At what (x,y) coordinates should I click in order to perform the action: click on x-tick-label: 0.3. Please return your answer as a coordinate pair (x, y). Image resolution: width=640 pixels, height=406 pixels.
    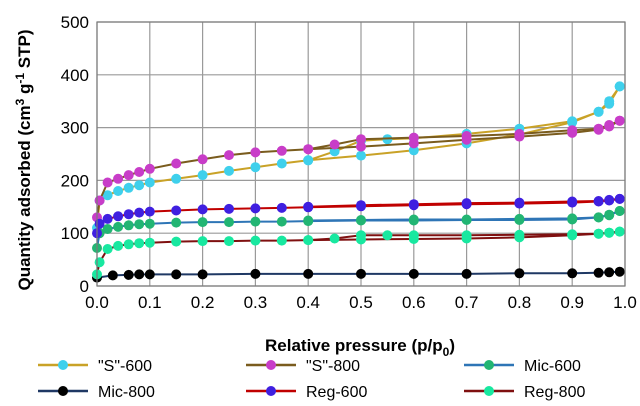
    Looking at the image, I should click on (256, 302).